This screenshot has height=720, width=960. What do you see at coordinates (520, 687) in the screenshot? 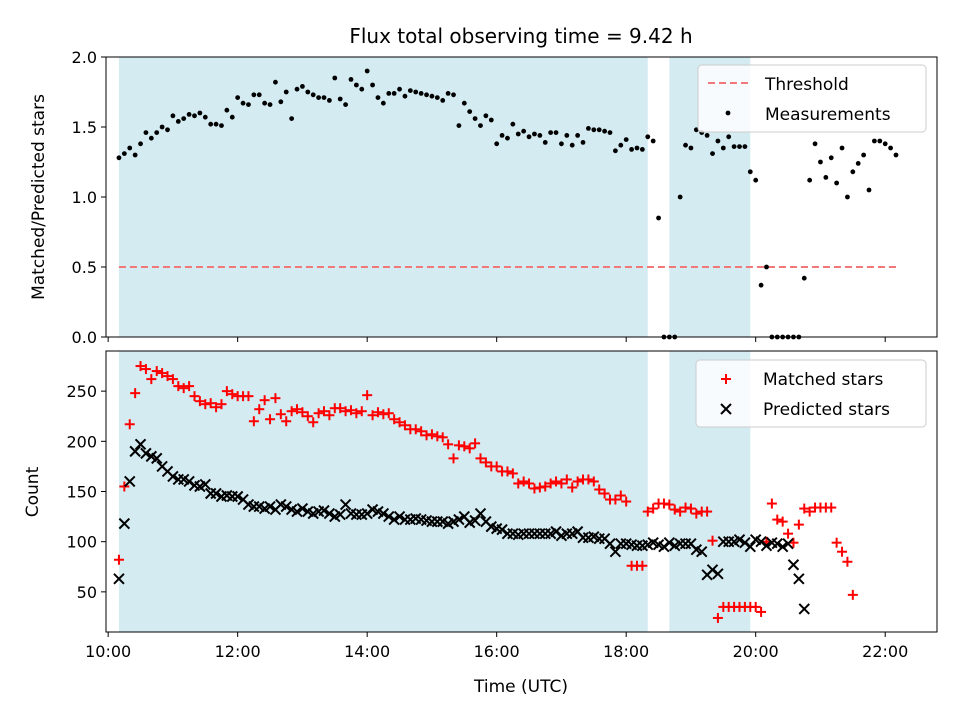
I see `x-axis-label: Time (UTC)` at bounding box center [520, 687].